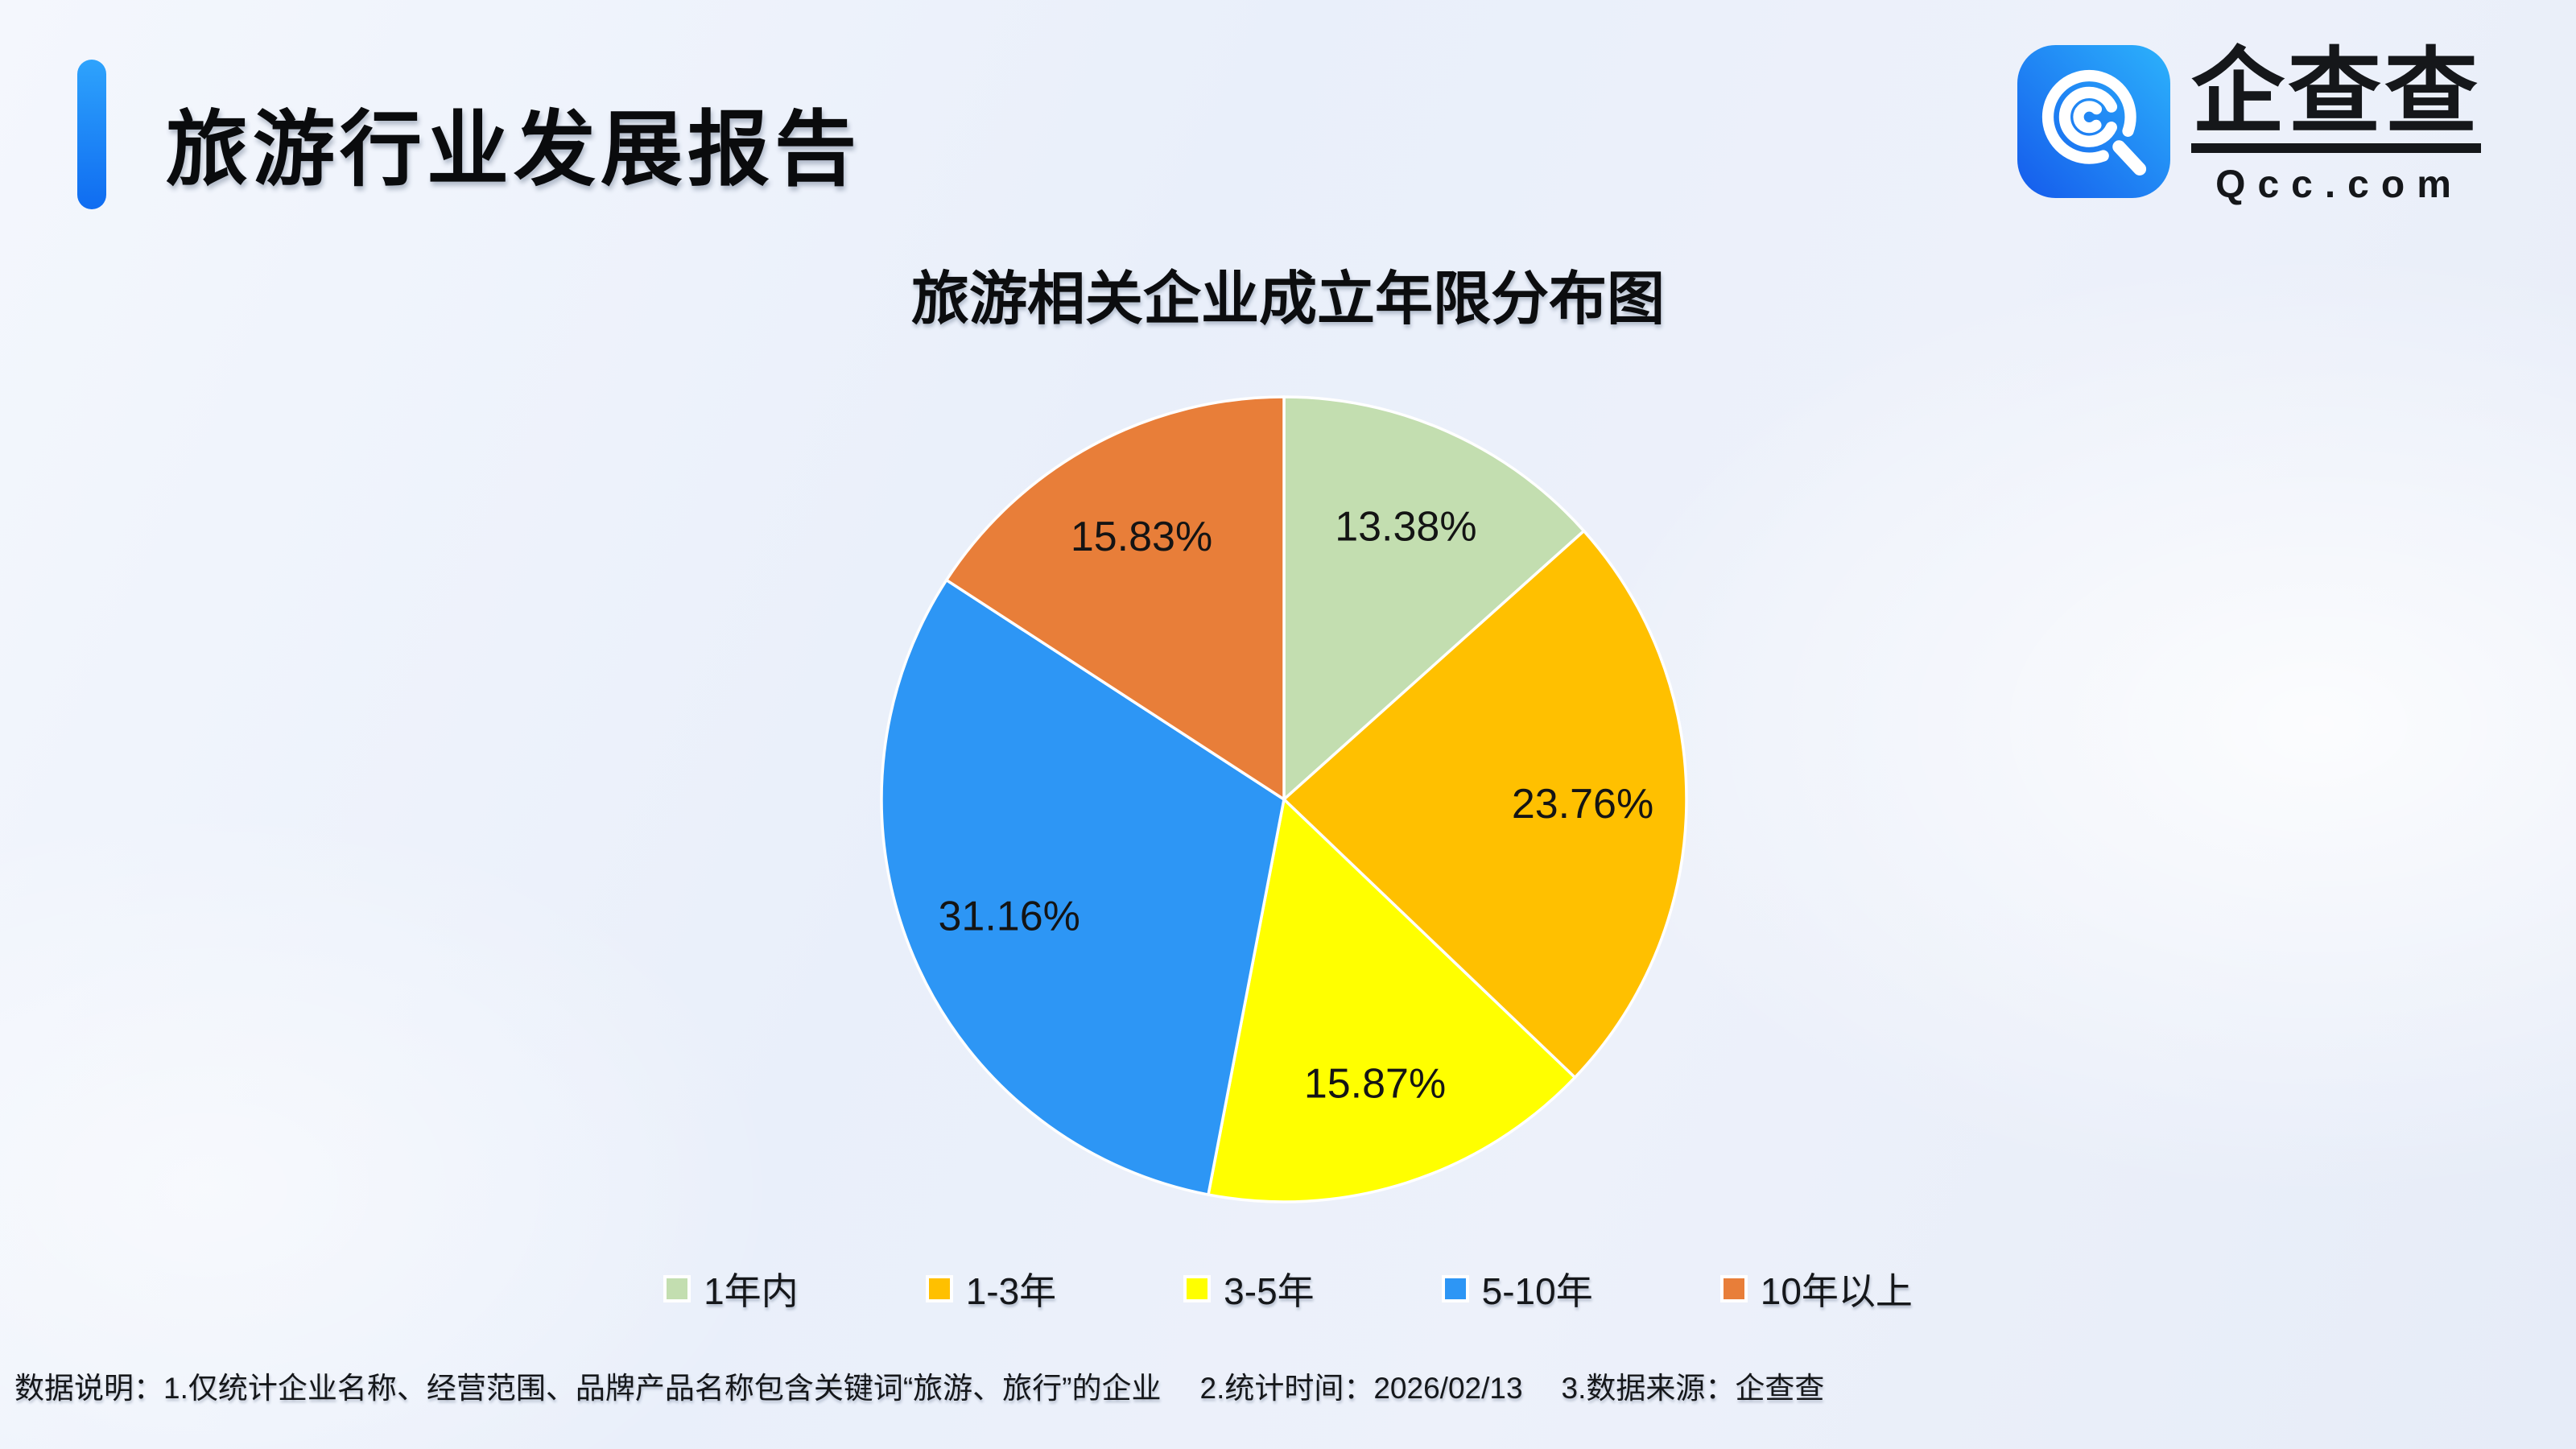  I want to click on qcc-logo: 企查查 Qcc.com, so click(2249, 126).